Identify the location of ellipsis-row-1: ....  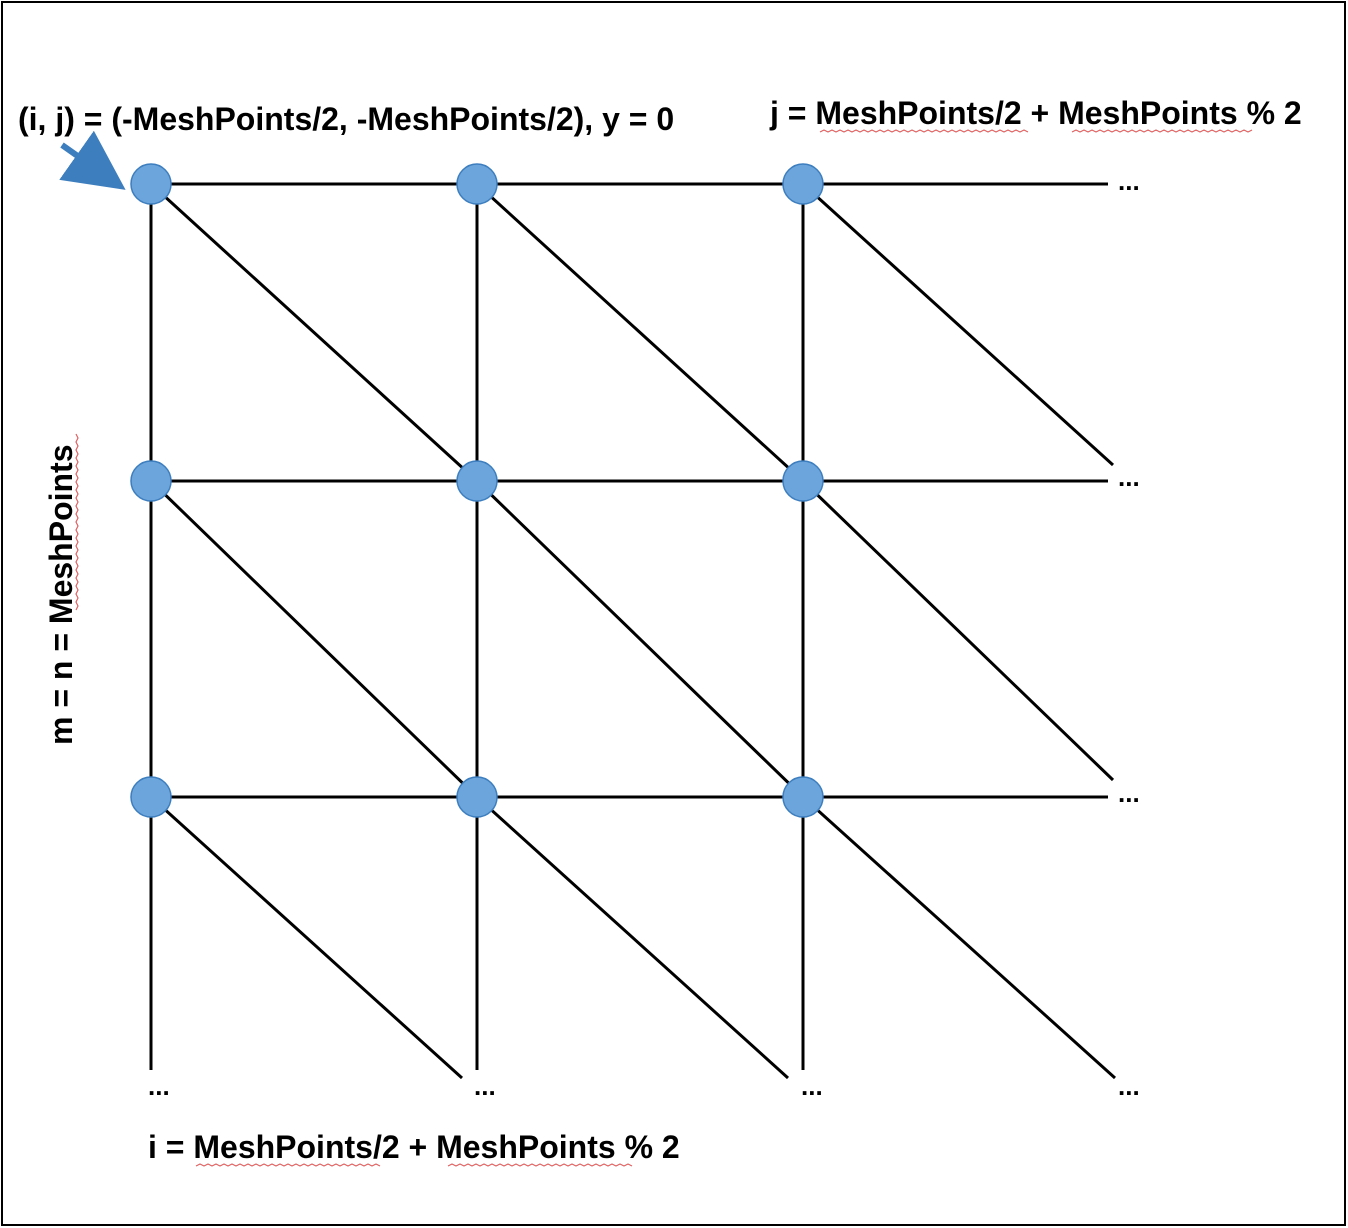
(1129, 181).